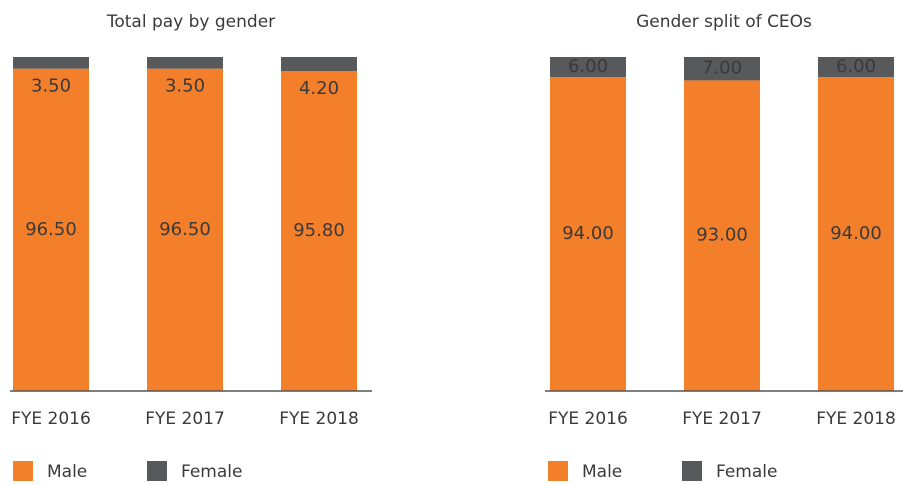  What do you see at coordinates (724, 22) in the screenshot?
I see `chart-title: Gender split of CEOs` at bounding box center [724, 22].